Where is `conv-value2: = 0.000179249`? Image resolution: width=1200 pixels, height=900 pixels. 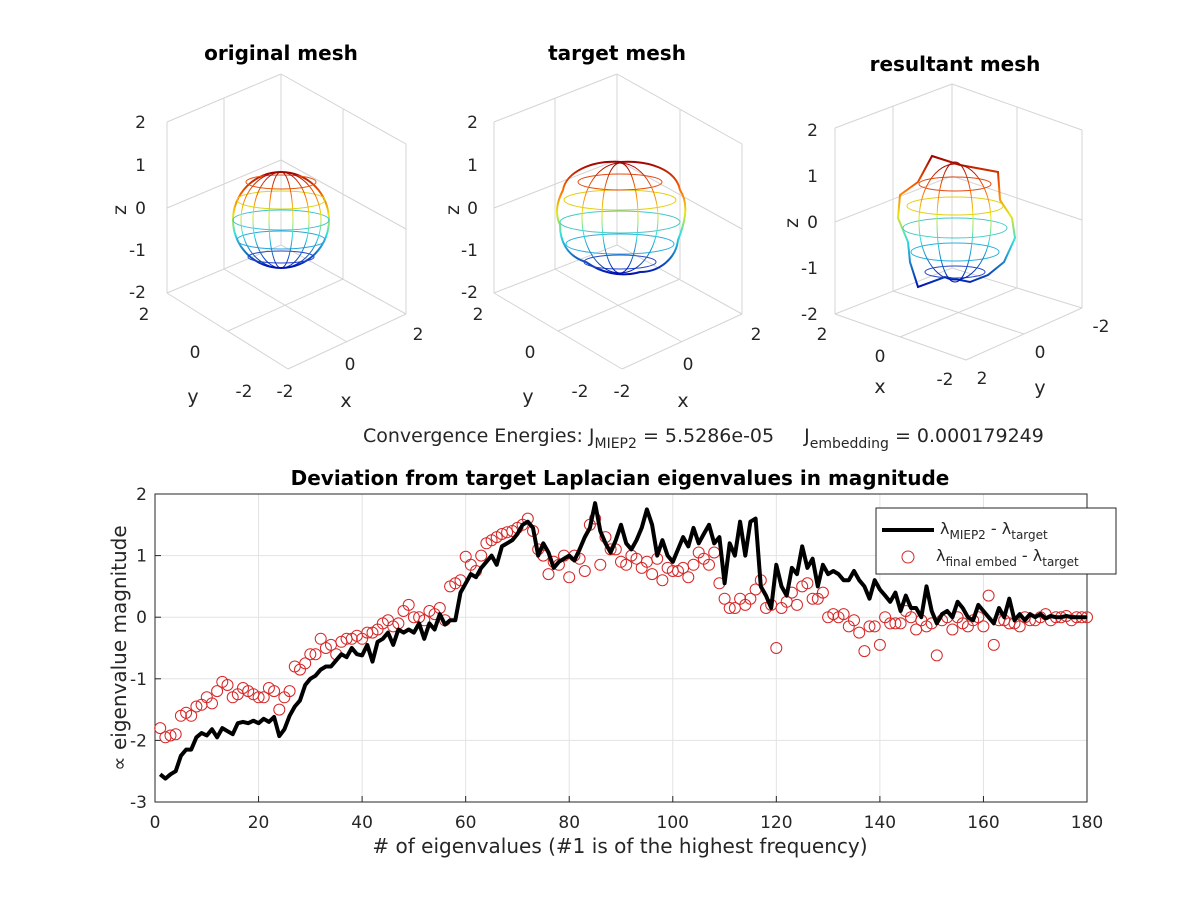
conv-value2: = 0.000179249 is located at coordinates (966, 436).